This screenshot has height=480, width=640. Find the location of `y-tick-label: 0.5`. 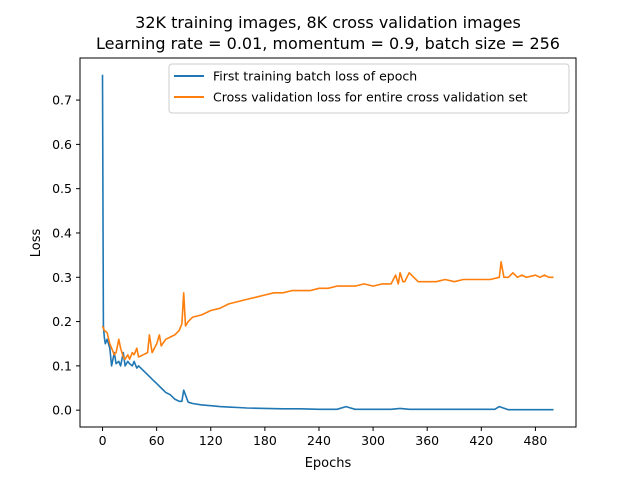

y-tick-label: 0.5 is located at coordinates (62, 188).